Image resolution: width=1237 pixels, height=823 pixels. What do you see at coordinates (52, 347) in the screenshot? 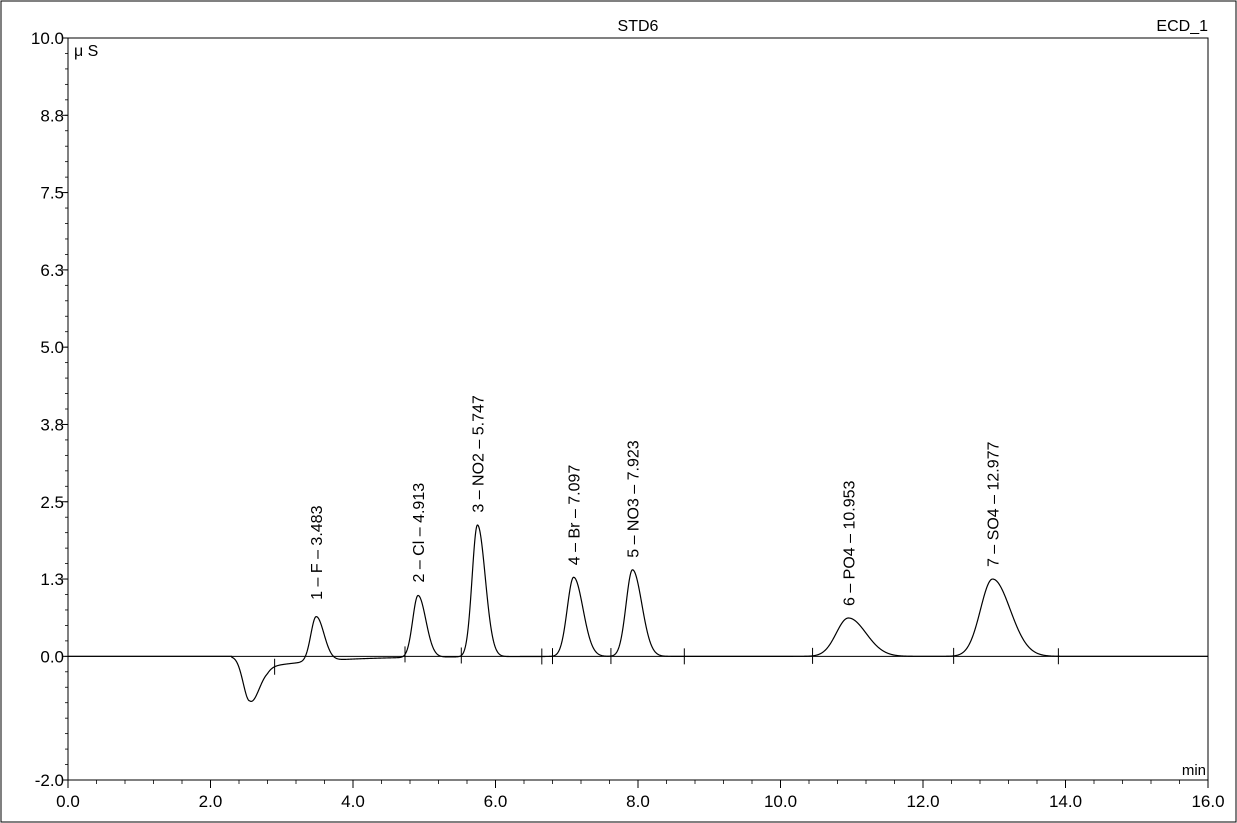
I see `y-tick-label: 5.0` at bounding box center [52, 347].